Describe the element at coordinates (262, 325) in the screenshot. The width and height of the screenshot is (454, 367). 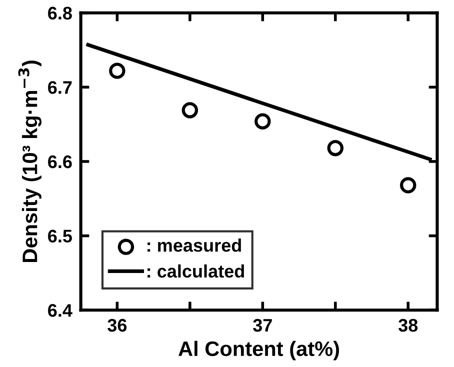
I see `x-tick-label: 37` at that location.